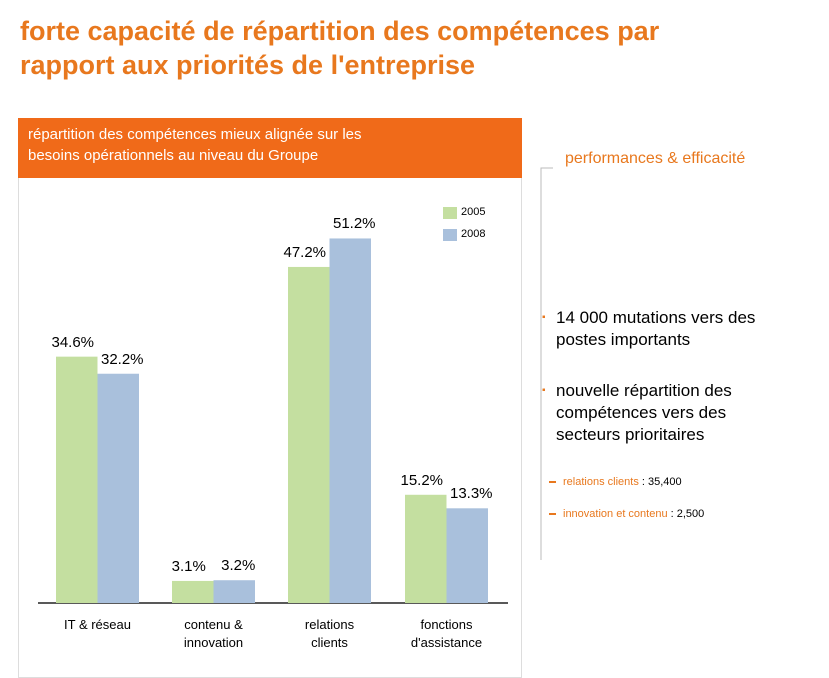 Image resolution: width=829 pixels, height=678 pixels. I want to click on legend-label: 2008, so click(473, 234).